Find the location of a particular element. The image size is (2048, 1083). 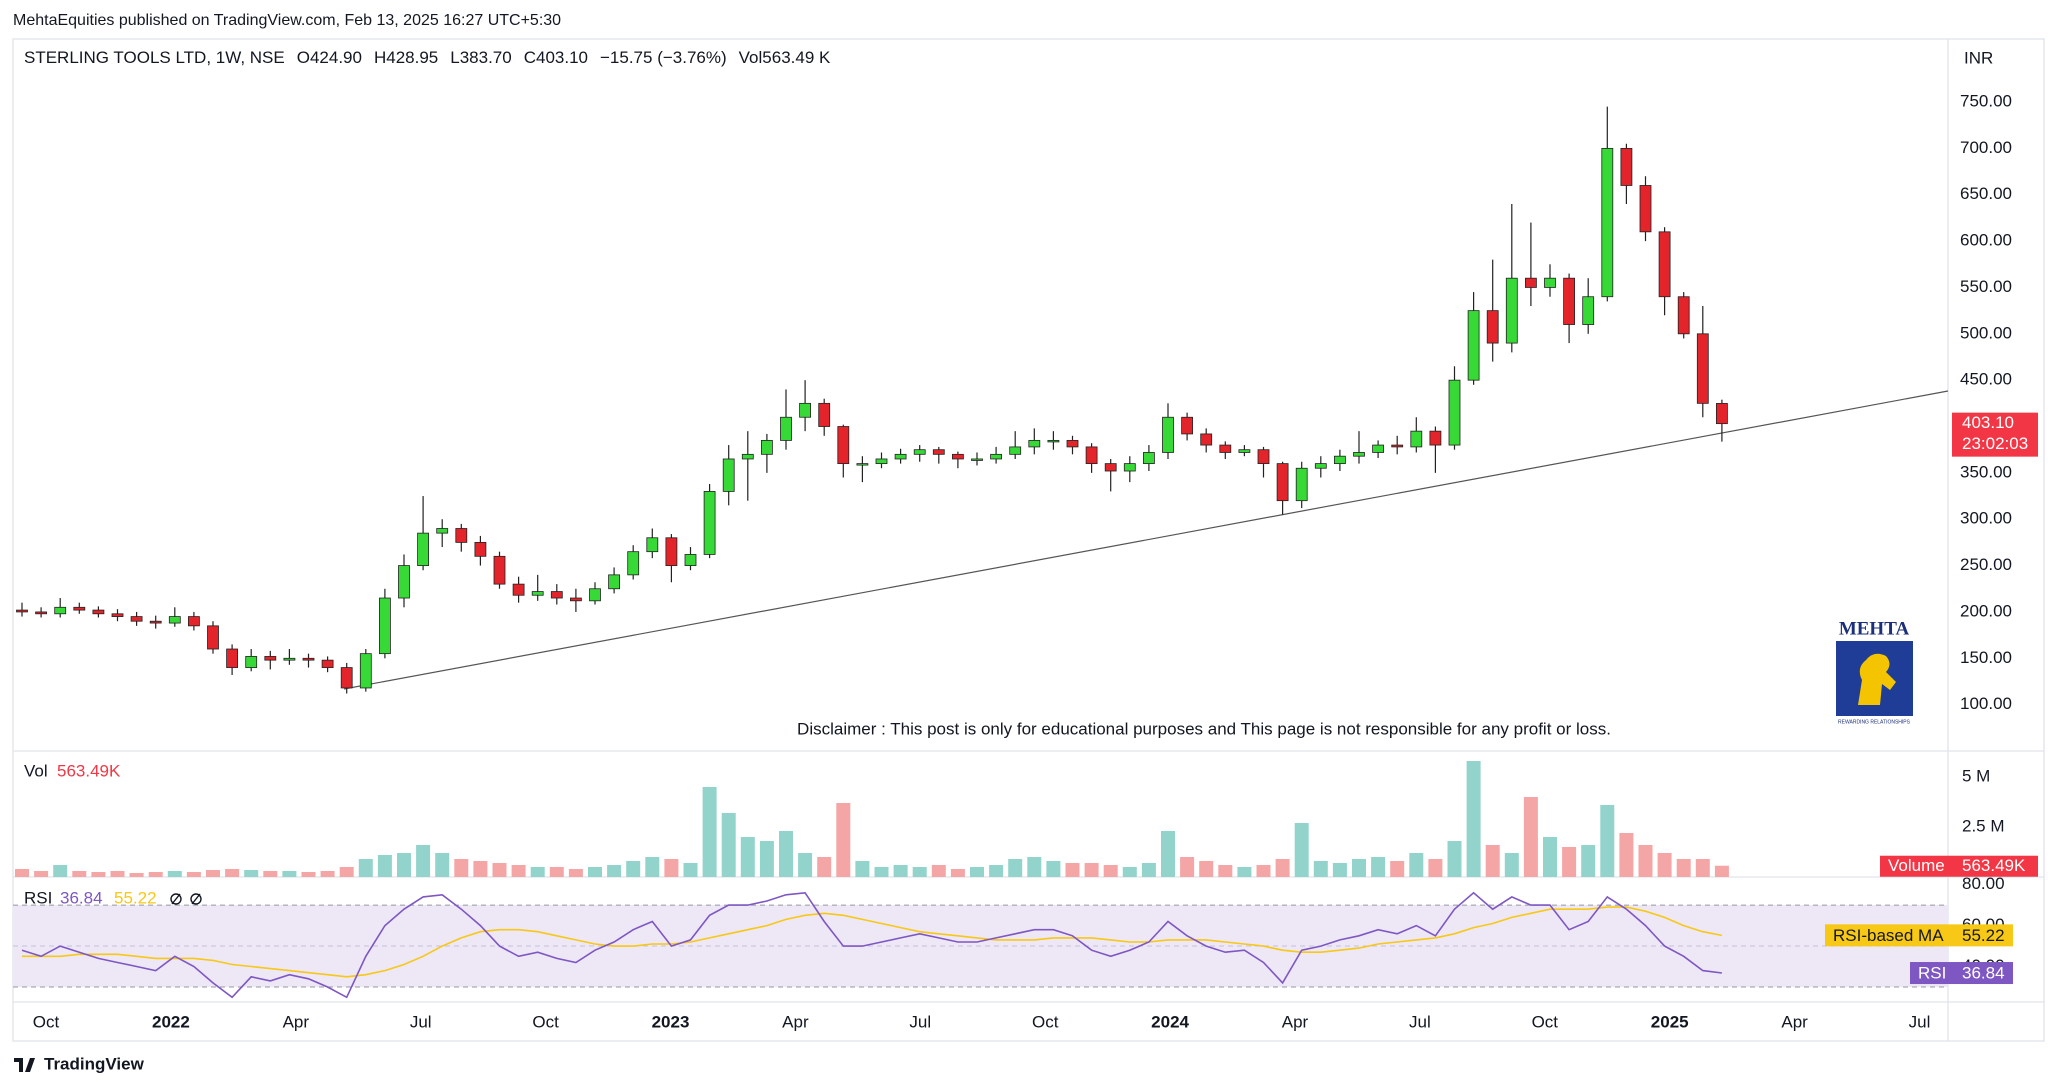

volume-tag-name-box is located at coordinates (1919, 866).